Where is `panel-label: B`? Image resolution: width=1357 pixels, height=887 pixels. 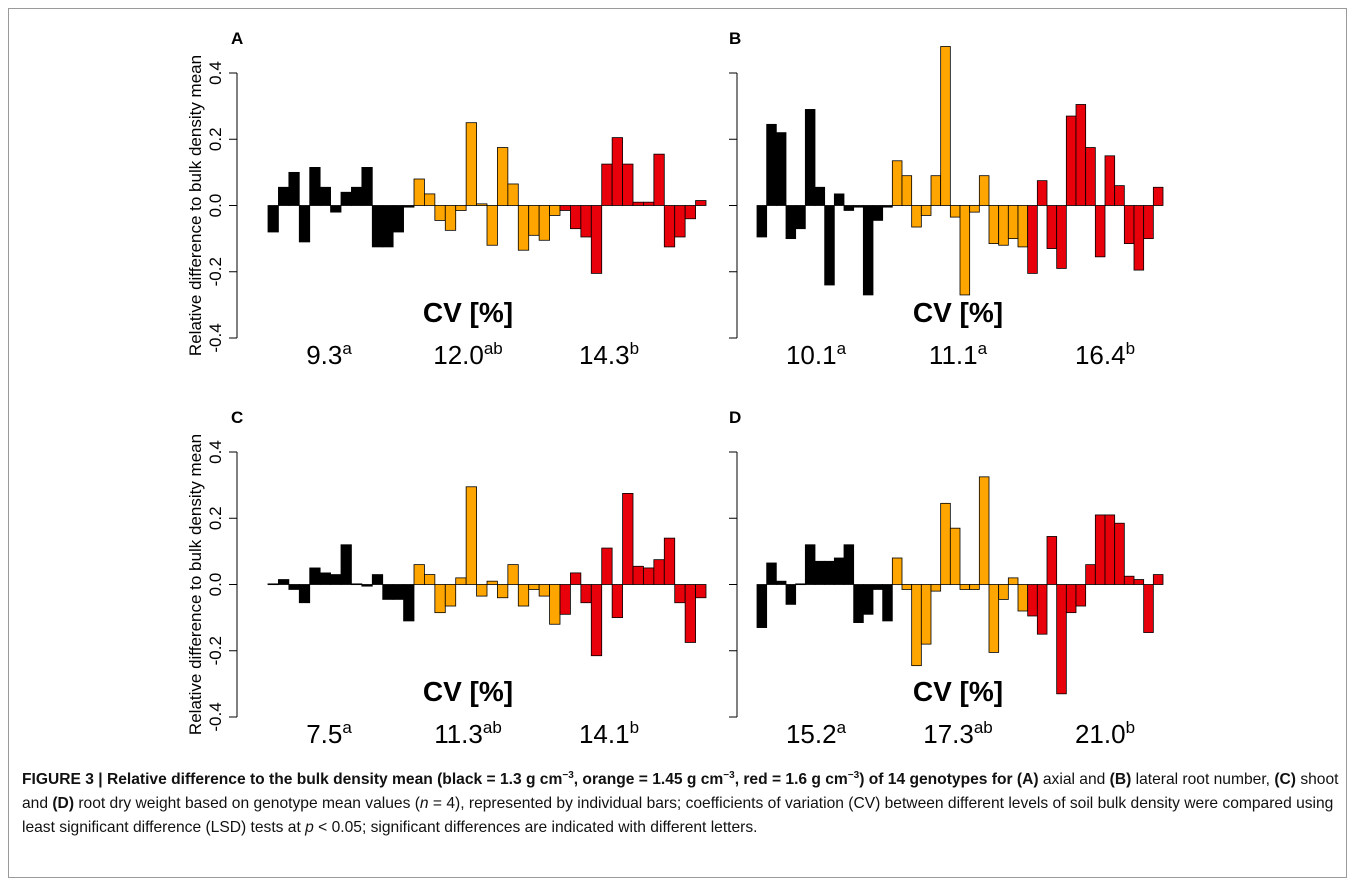 panel-label: B is located at coordinates (735, 38).